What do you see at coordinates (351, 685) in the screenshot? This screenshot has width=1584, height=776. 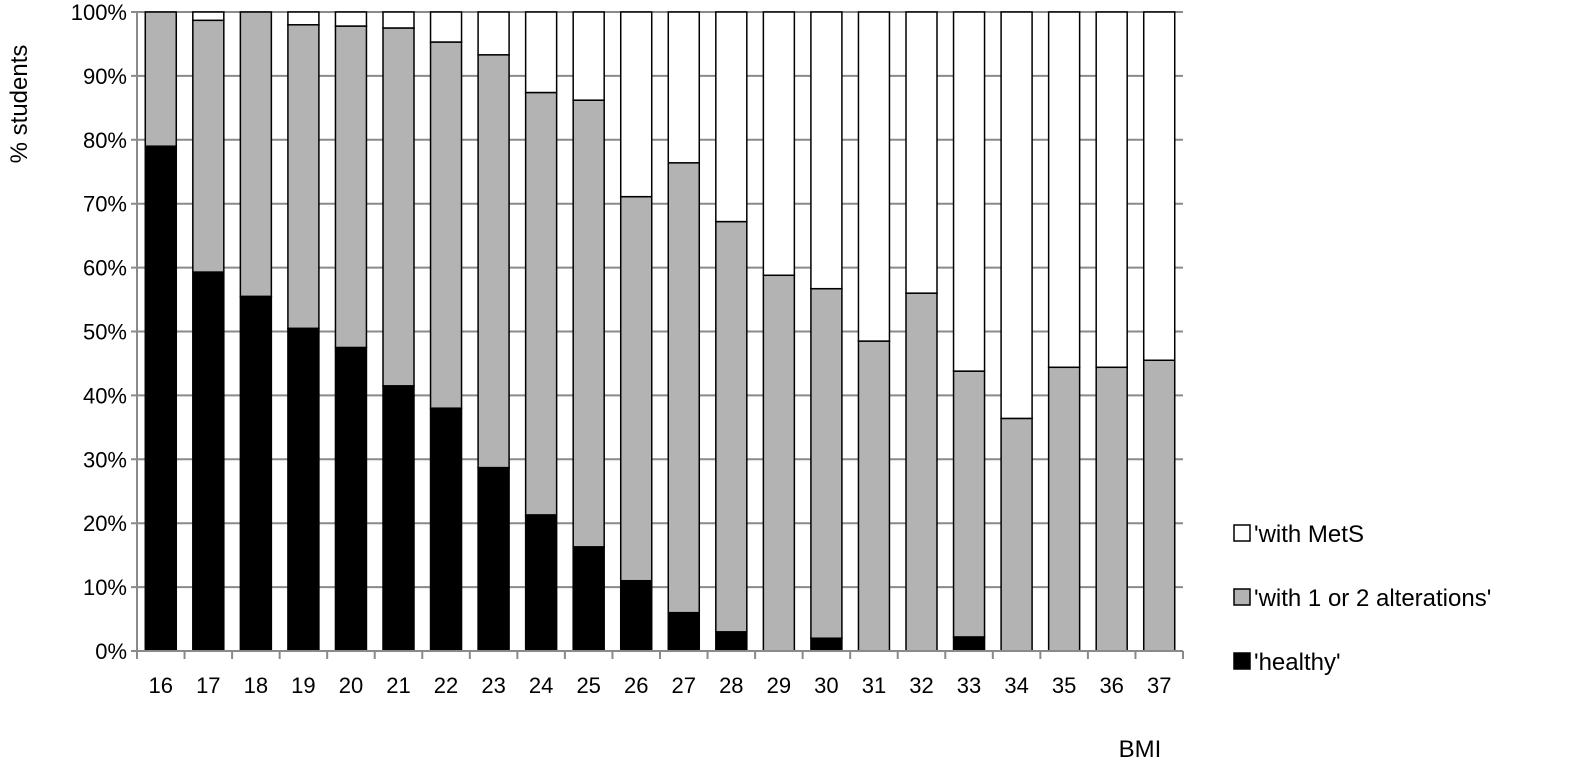 I see `x-tick-label: 20` at bounding box center [351, 685].